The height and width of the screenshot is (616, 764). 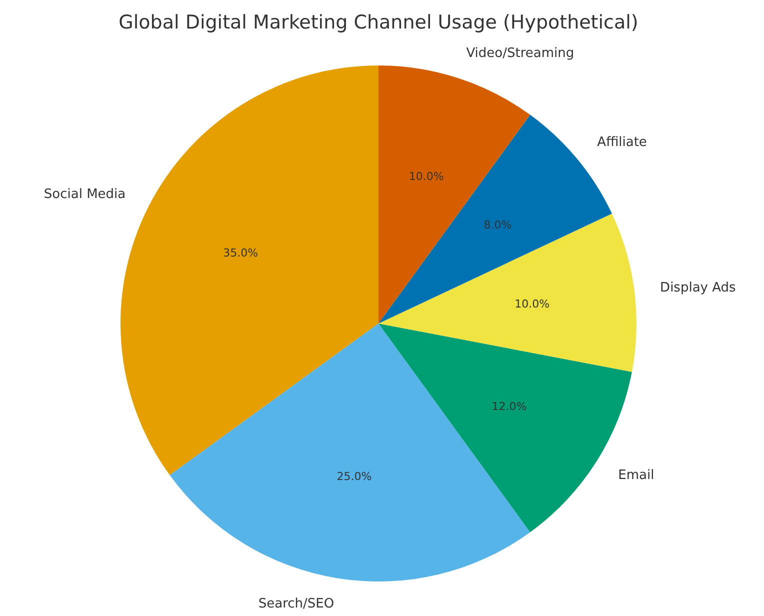 What do you see at coordinates (636, 476) in the screenshot?
I see `slice-label: Email` at bounding box center [636, 476].